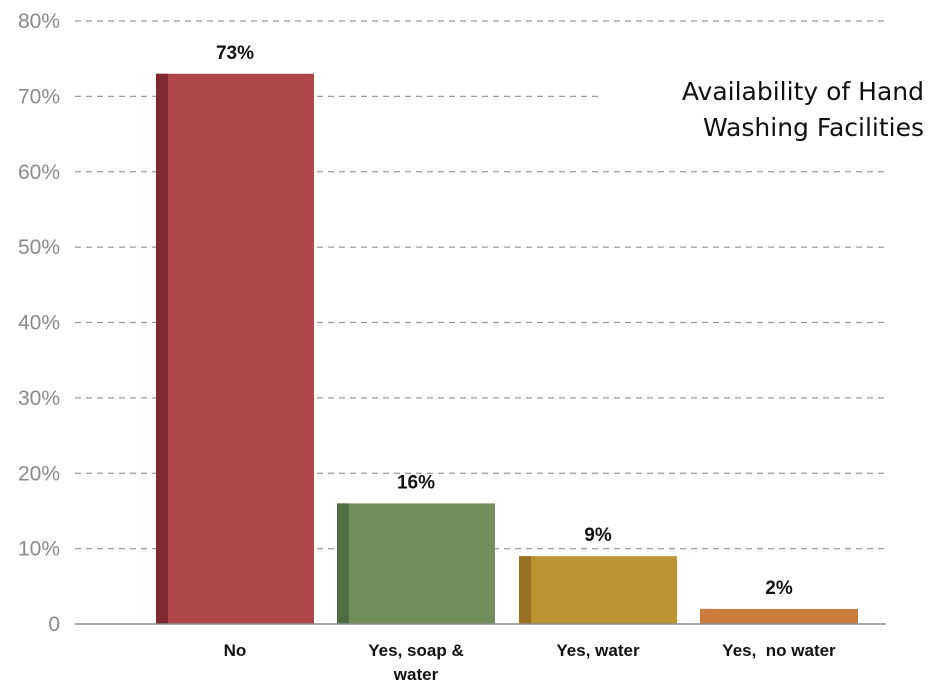 This screenshot has height=684, width=932. Describe the element at coordinates (39, 96) in the screenshot. I see `y-tick-label: 70%` at that location.